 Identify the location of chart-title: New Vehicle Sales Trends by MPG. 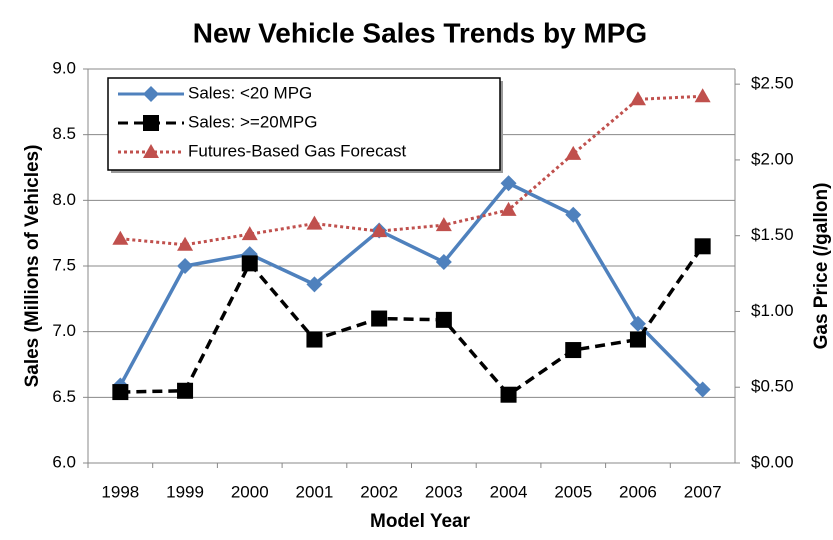
(420, 32).